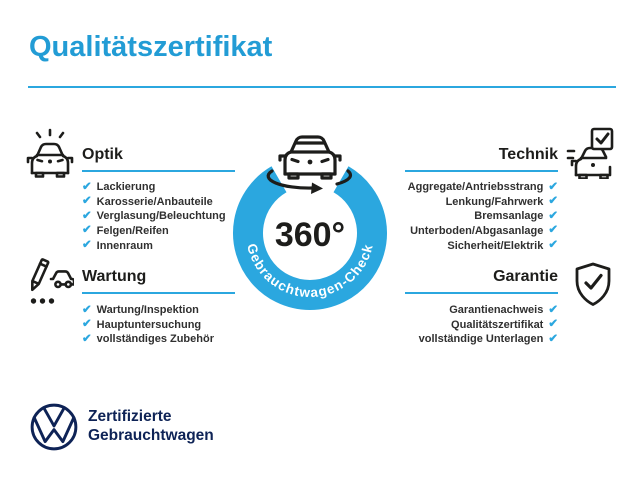  What do you see at coordinates (130, 416) in the screenshot?
I see `footer-line1: Zertifizierte` at bounding box center [130, 416].